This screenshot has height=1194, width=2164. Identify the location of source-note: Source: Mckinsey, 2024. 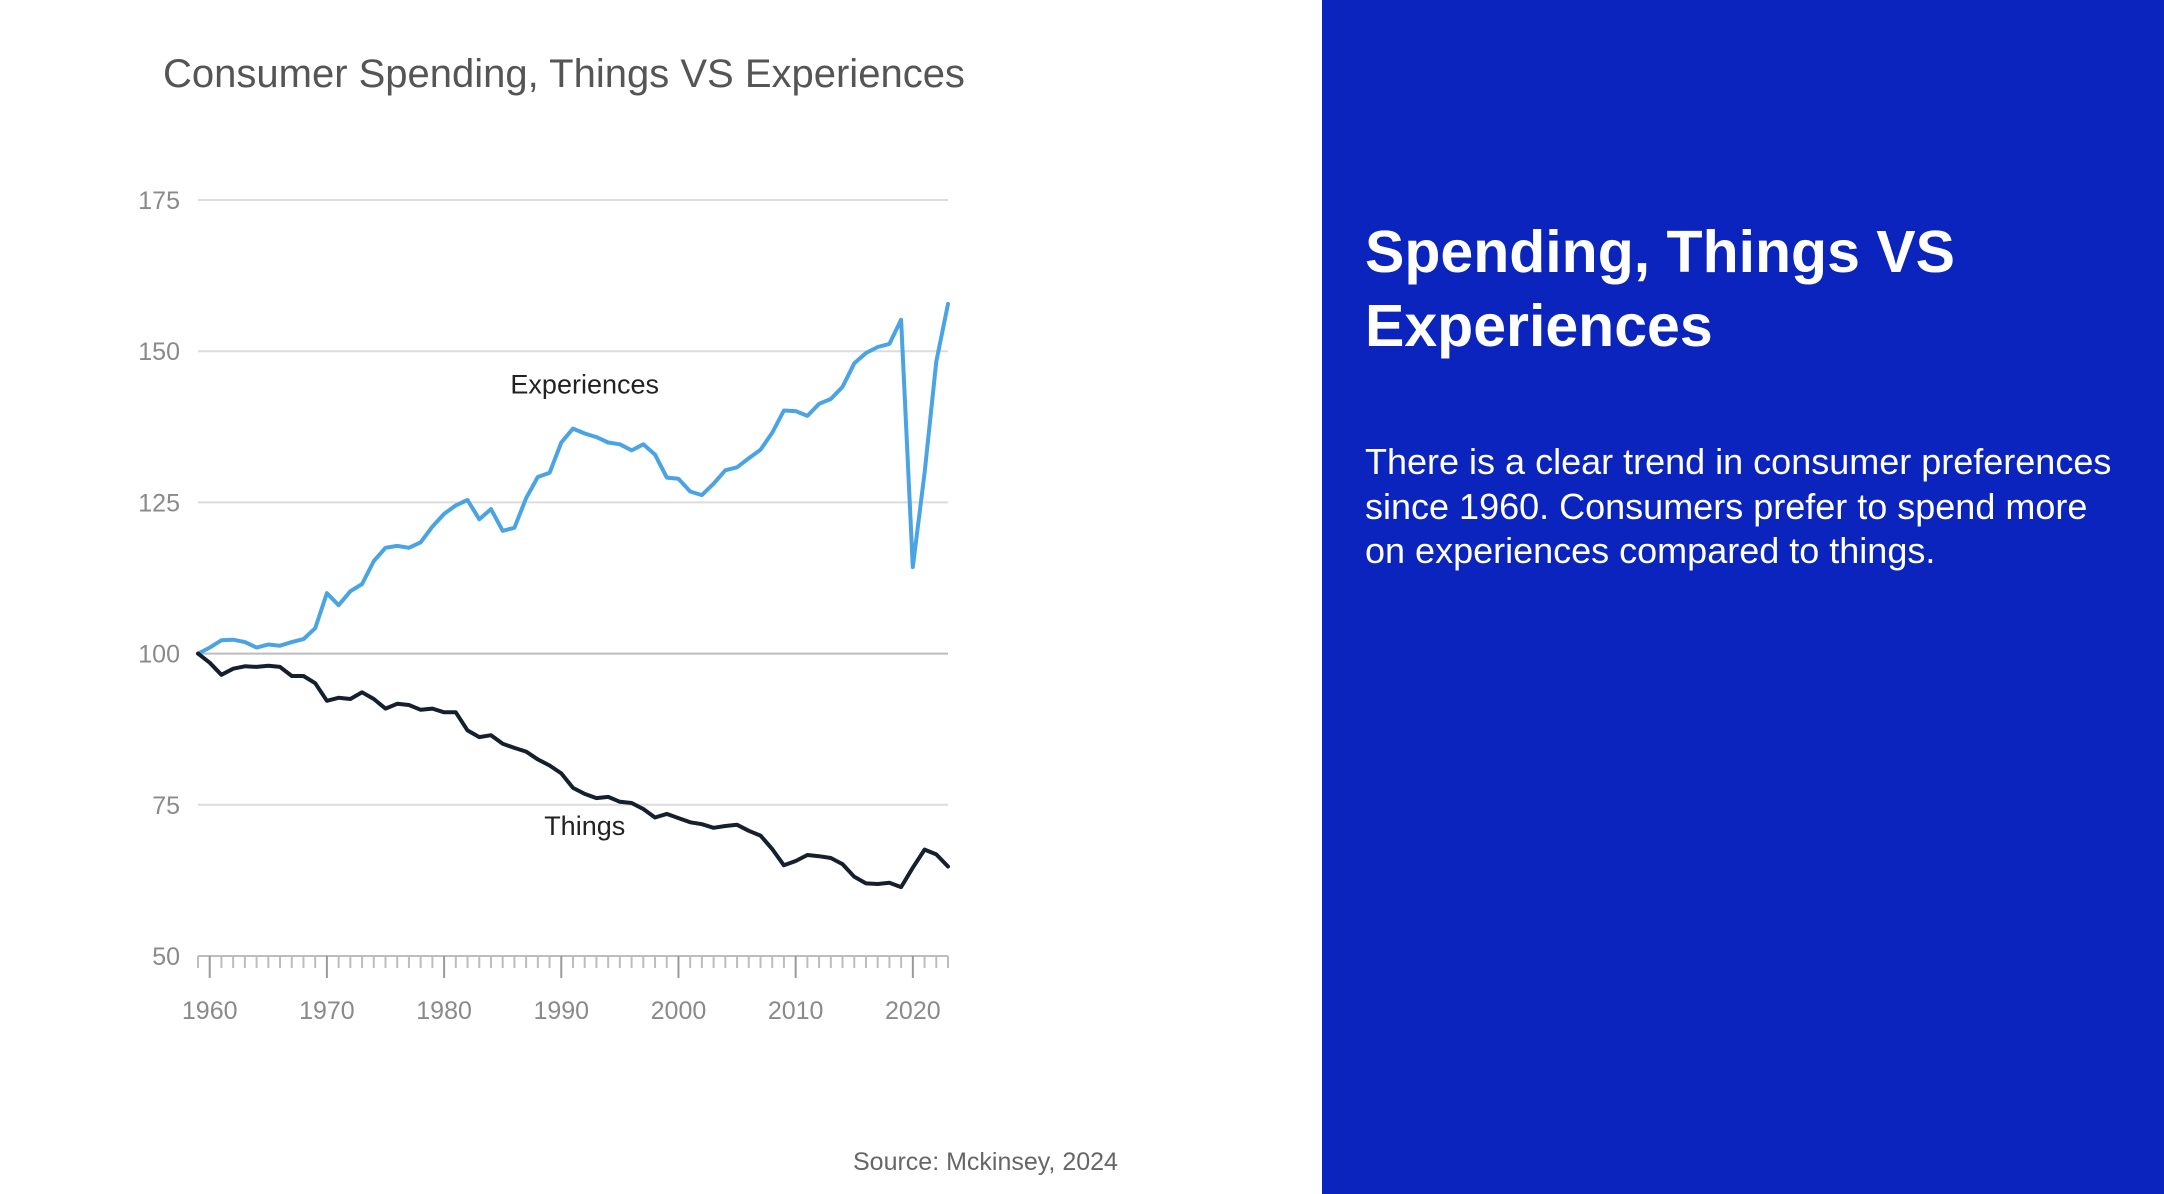
(985, 1162).